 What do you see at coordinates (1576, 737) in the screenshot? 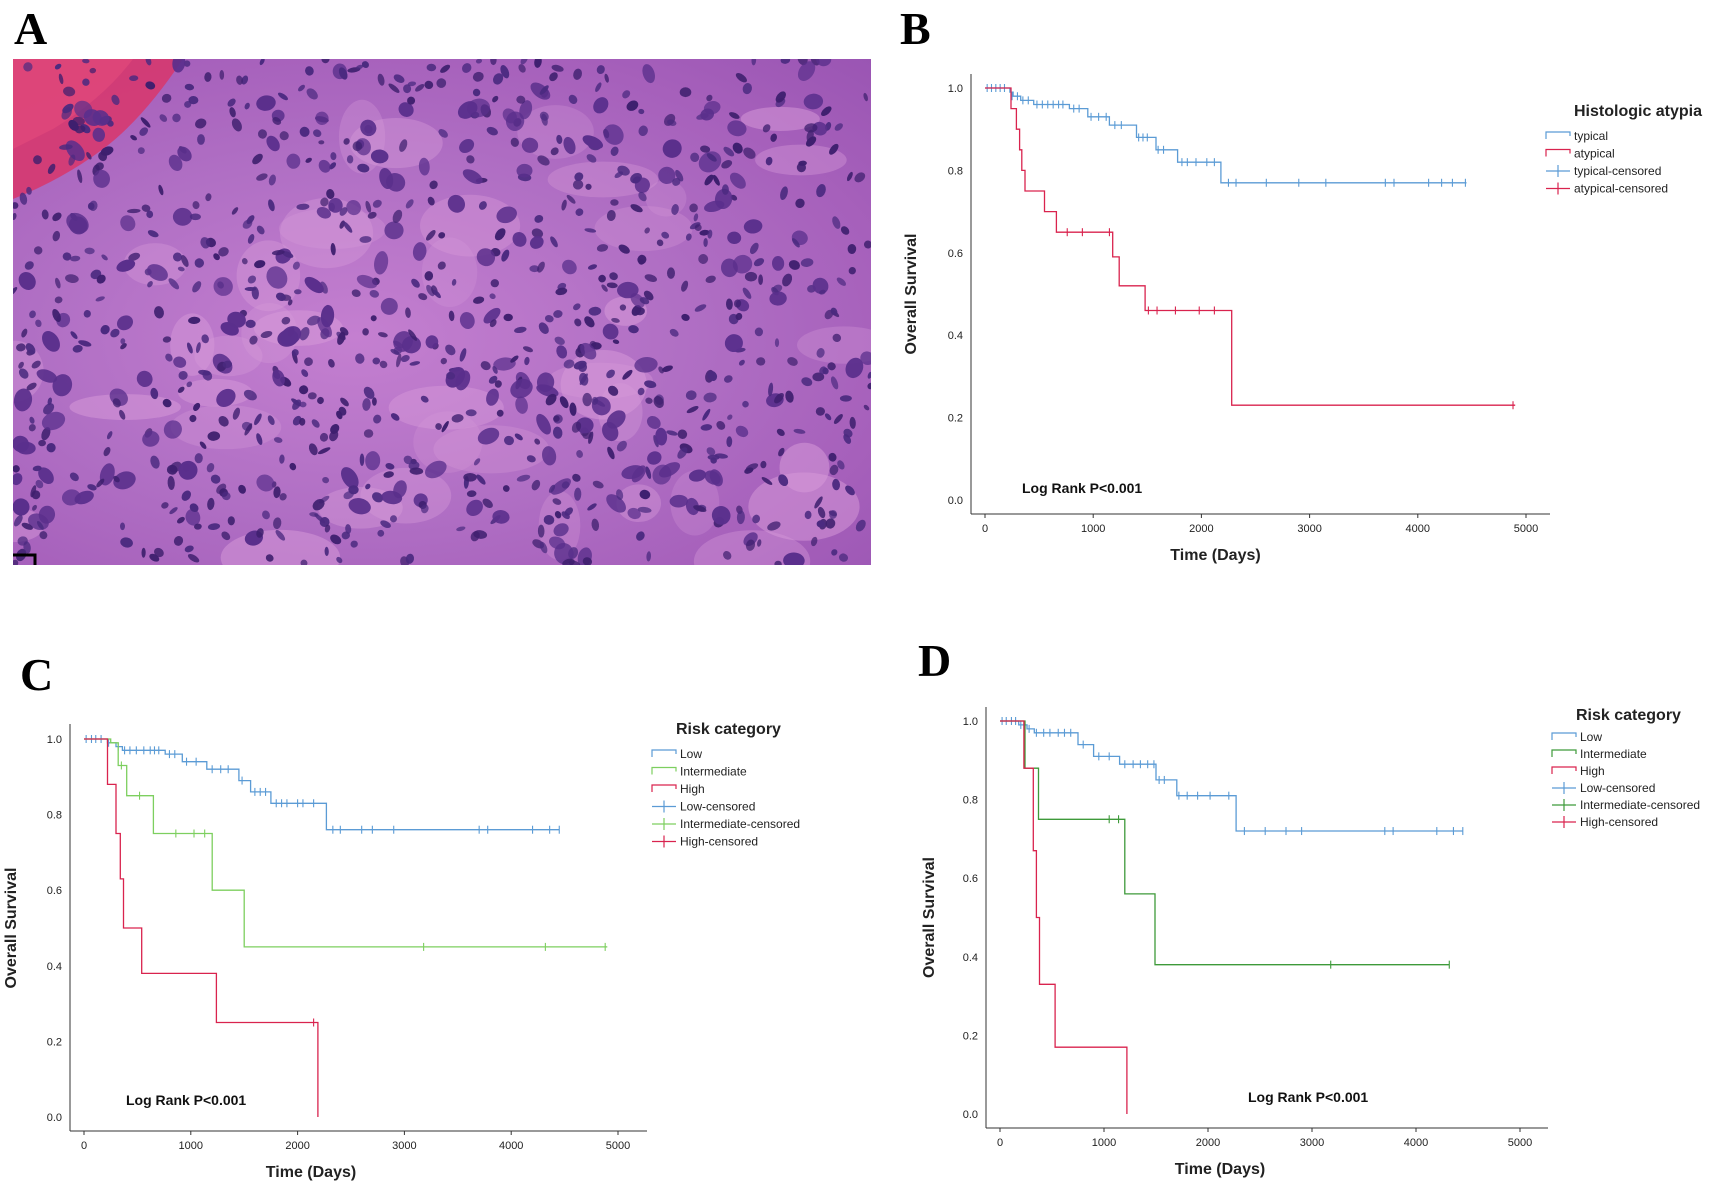
I see `legend-entry: Low` at bounding box center [1576, 737].